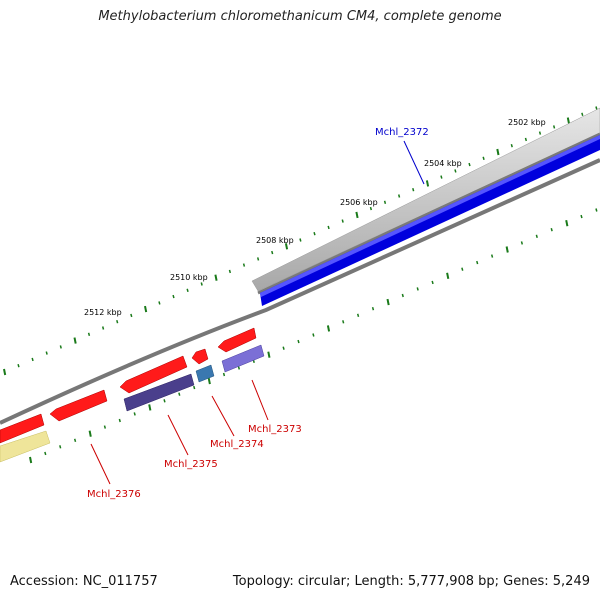  Describe the element at coordinates (402, 132) in the screenshot. I see `gene-label-mchl-2372: Mchl_2372` at that location.